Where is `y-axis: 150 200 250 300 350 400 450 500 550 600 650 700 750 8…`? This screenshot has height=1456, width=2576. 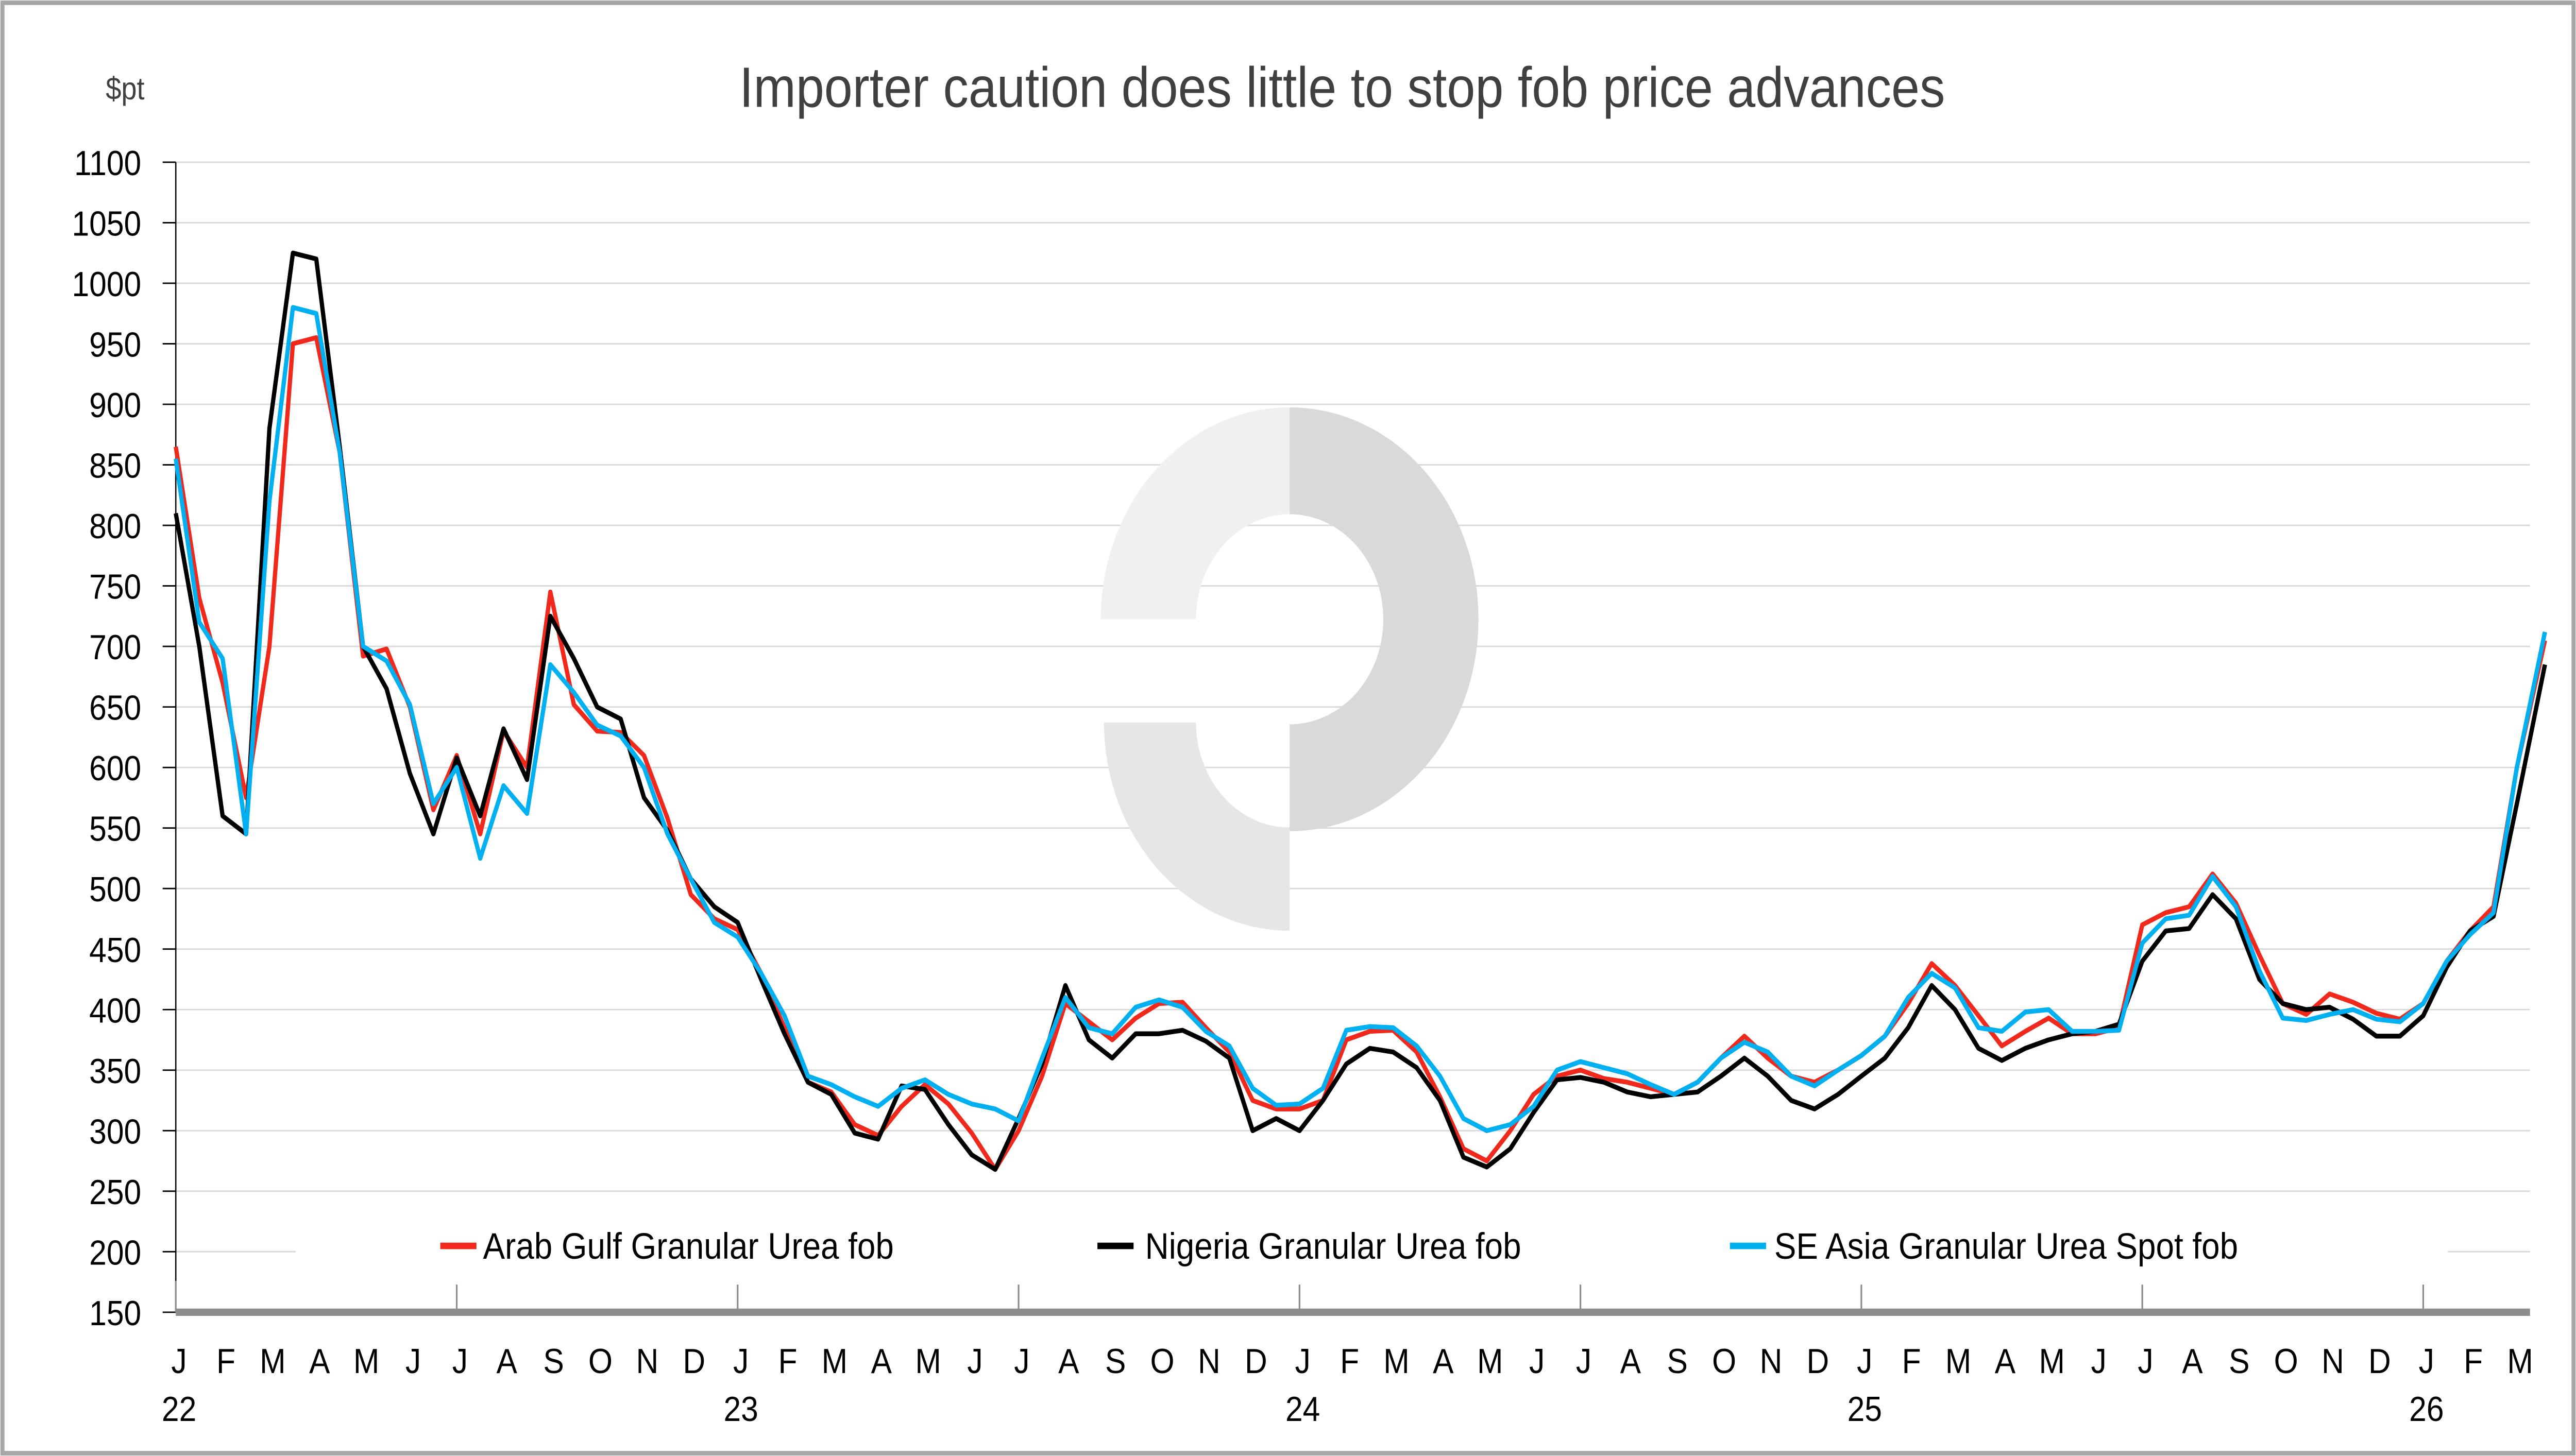 y-axis: 150 200 250 300 350 400 450 500 550 600 650 700 750 8… is located at coordinates (124, 738).